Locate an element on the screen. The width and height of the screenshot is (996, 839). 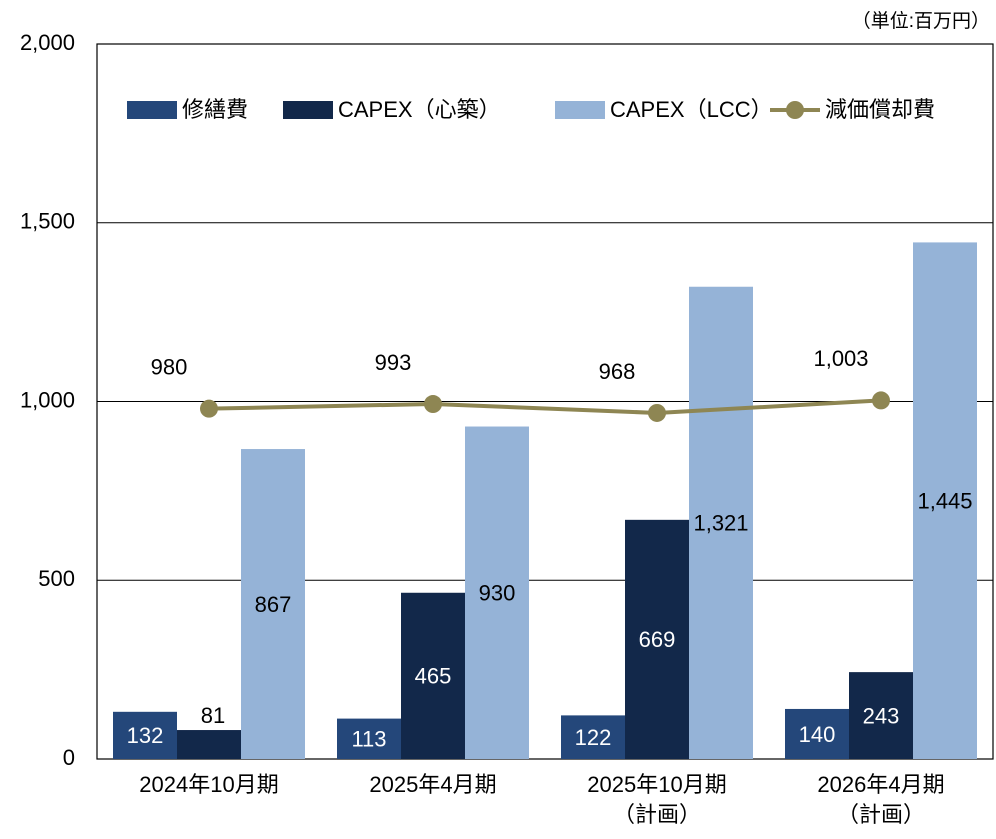
data-label: 980 is located at coordinates (169, 366).